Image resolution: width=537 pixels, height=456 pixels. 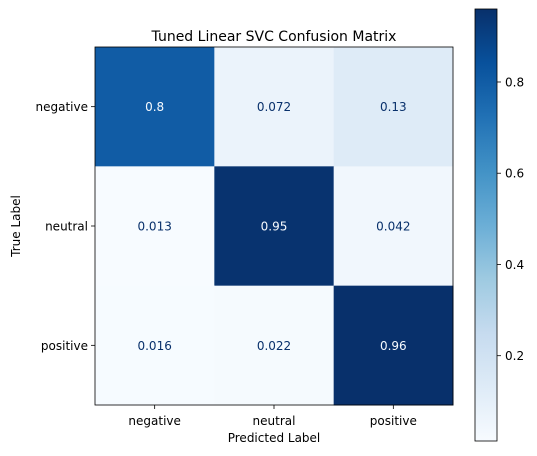 I want to click on cell-value-label: 0.13, so click(x=393, y=107).